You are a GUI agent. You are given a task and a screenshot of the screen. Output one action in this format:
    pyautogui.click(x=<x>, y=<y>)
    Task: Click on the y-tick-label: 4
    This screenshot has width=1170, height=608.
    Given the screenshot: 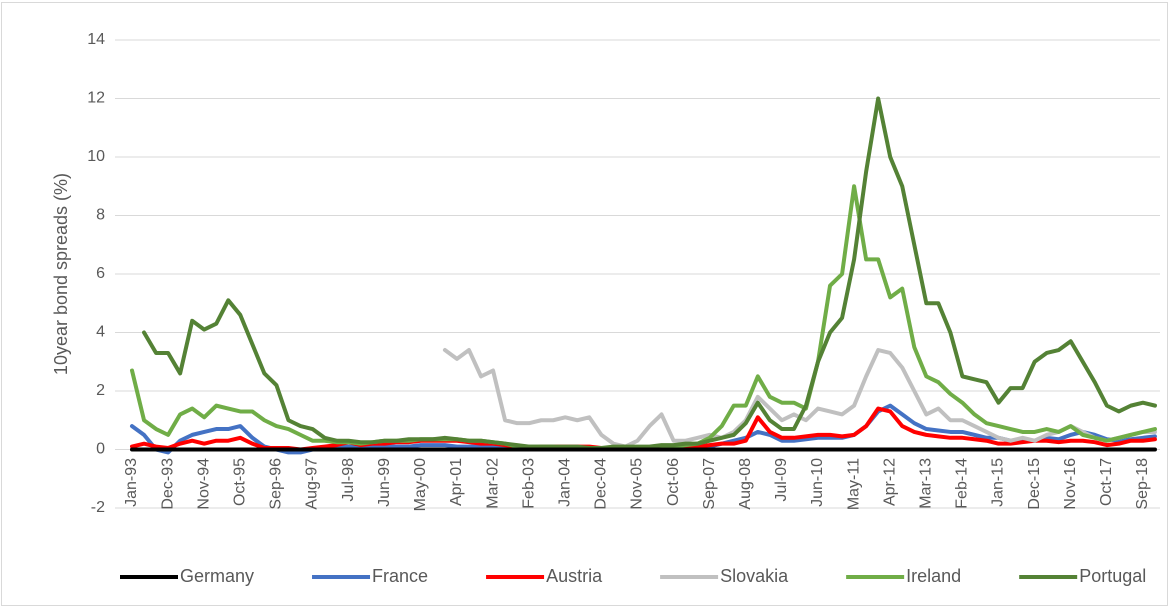 What is the action you would take?
    pyautogui.click(x=100, y=332)
    